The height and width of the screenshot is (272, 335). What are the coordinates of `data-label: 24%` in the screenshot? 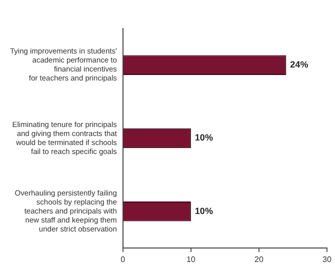 It's located at (299, 65).